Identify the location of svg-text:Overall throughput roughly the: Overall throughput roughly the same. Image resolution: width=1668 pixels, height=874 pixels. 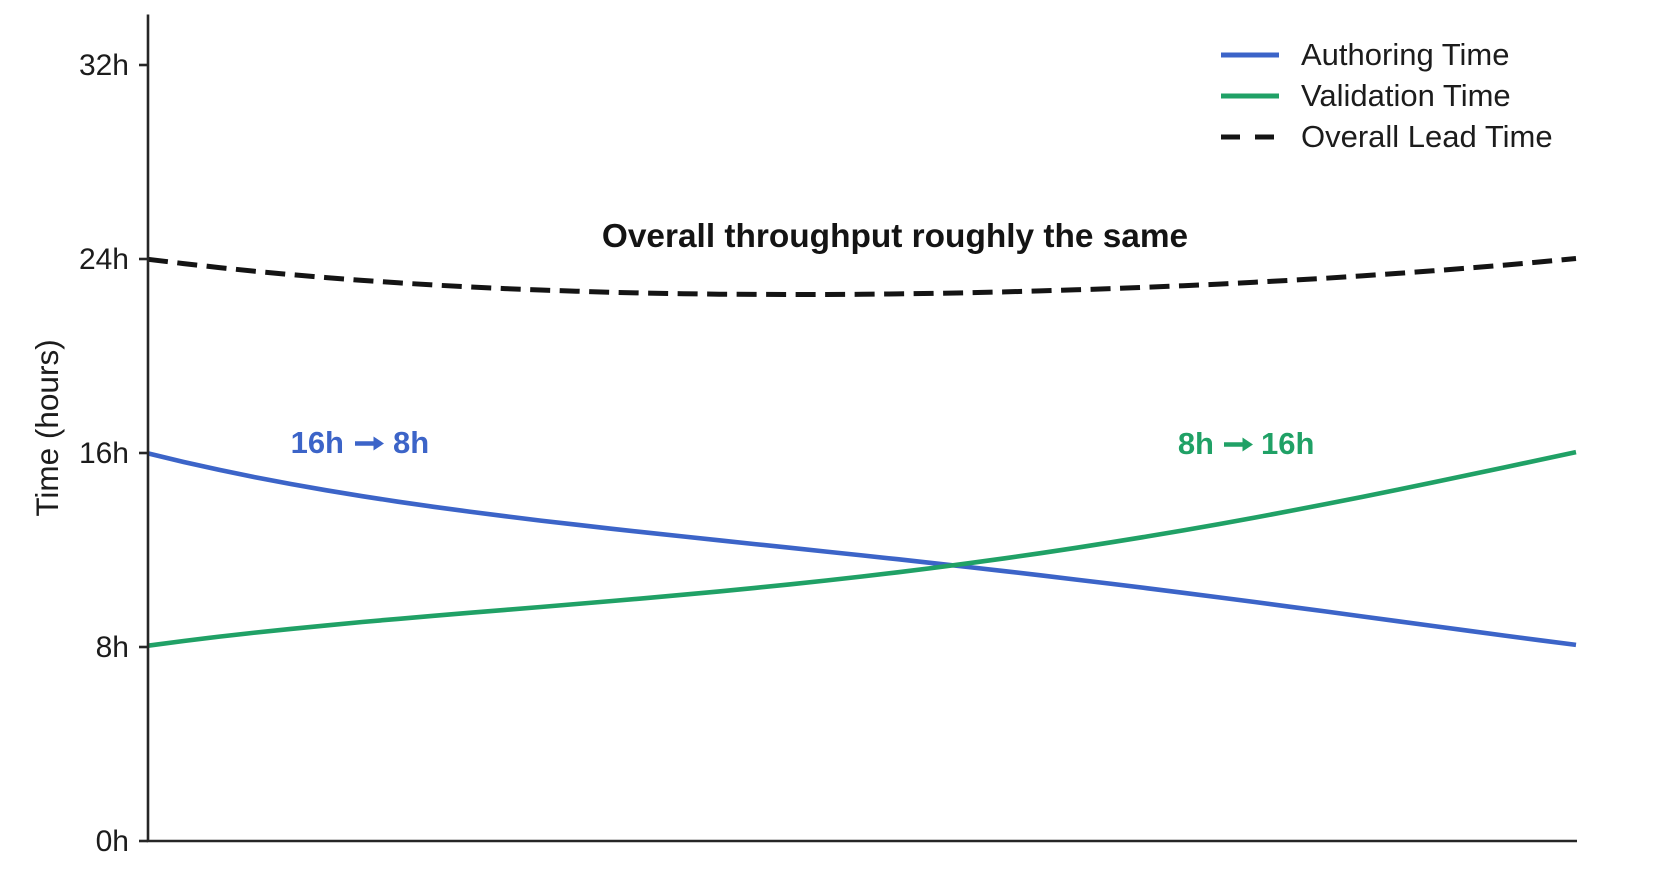
(895, 236).